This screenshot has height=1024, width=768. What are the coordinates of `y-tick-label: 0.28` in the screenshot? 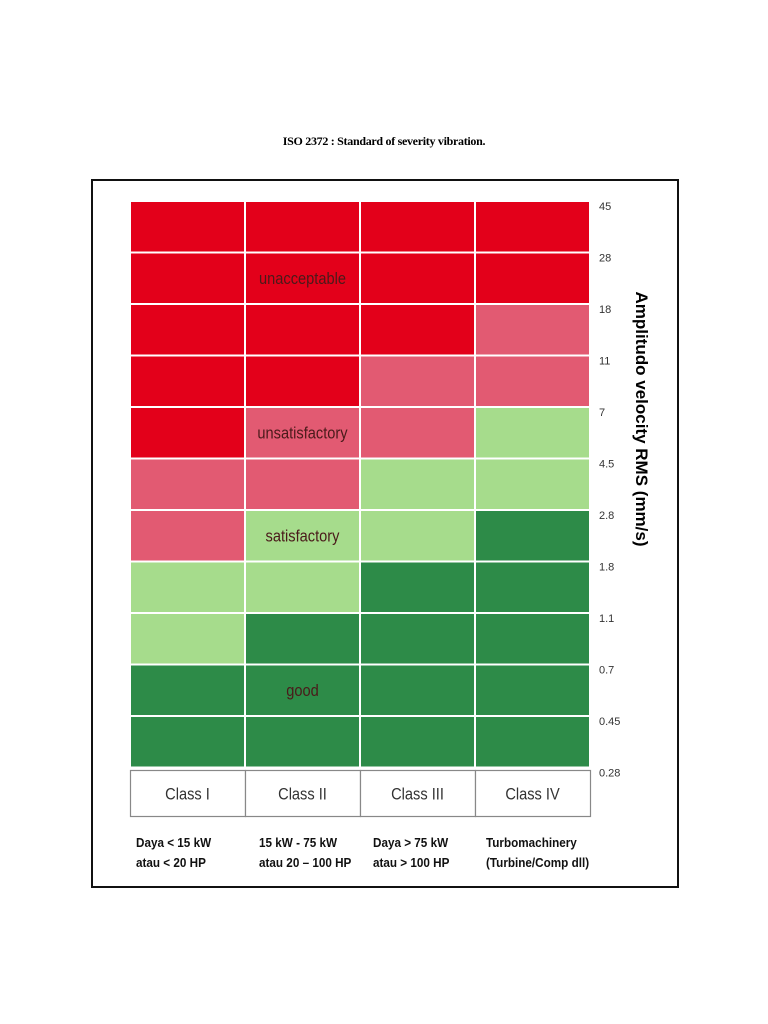 It's located at (609, 774).